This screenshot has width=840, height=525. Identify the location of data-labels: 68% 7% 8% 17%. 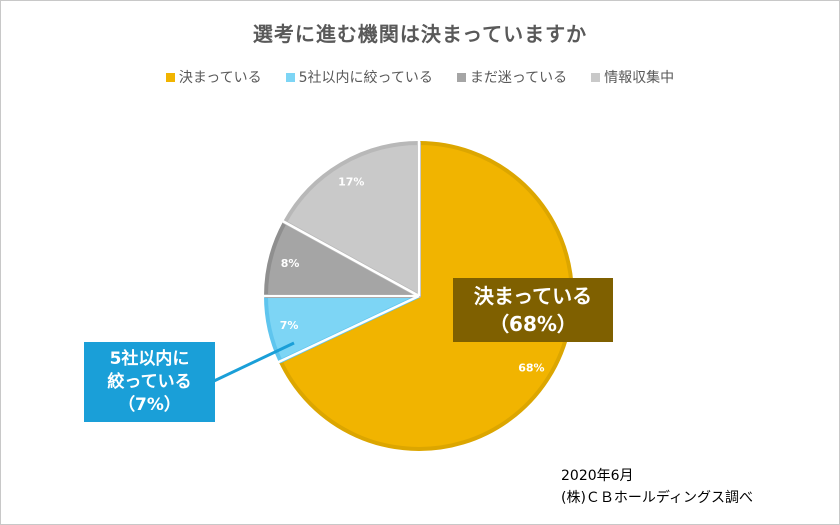
(412, 274).